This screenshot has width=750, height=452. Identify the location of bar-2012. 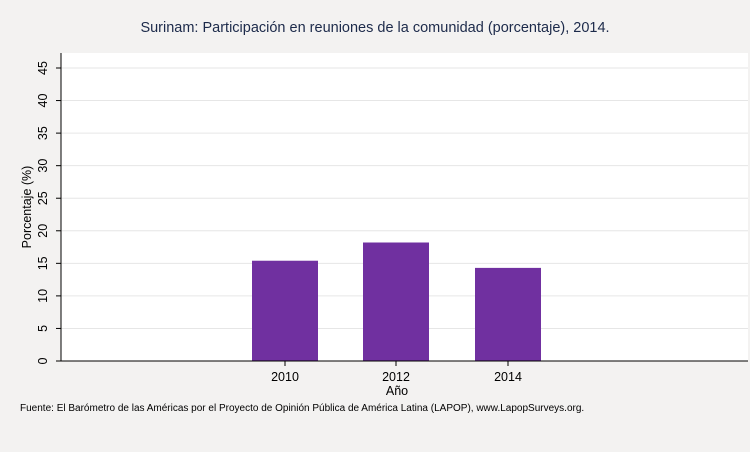
(396, 301).